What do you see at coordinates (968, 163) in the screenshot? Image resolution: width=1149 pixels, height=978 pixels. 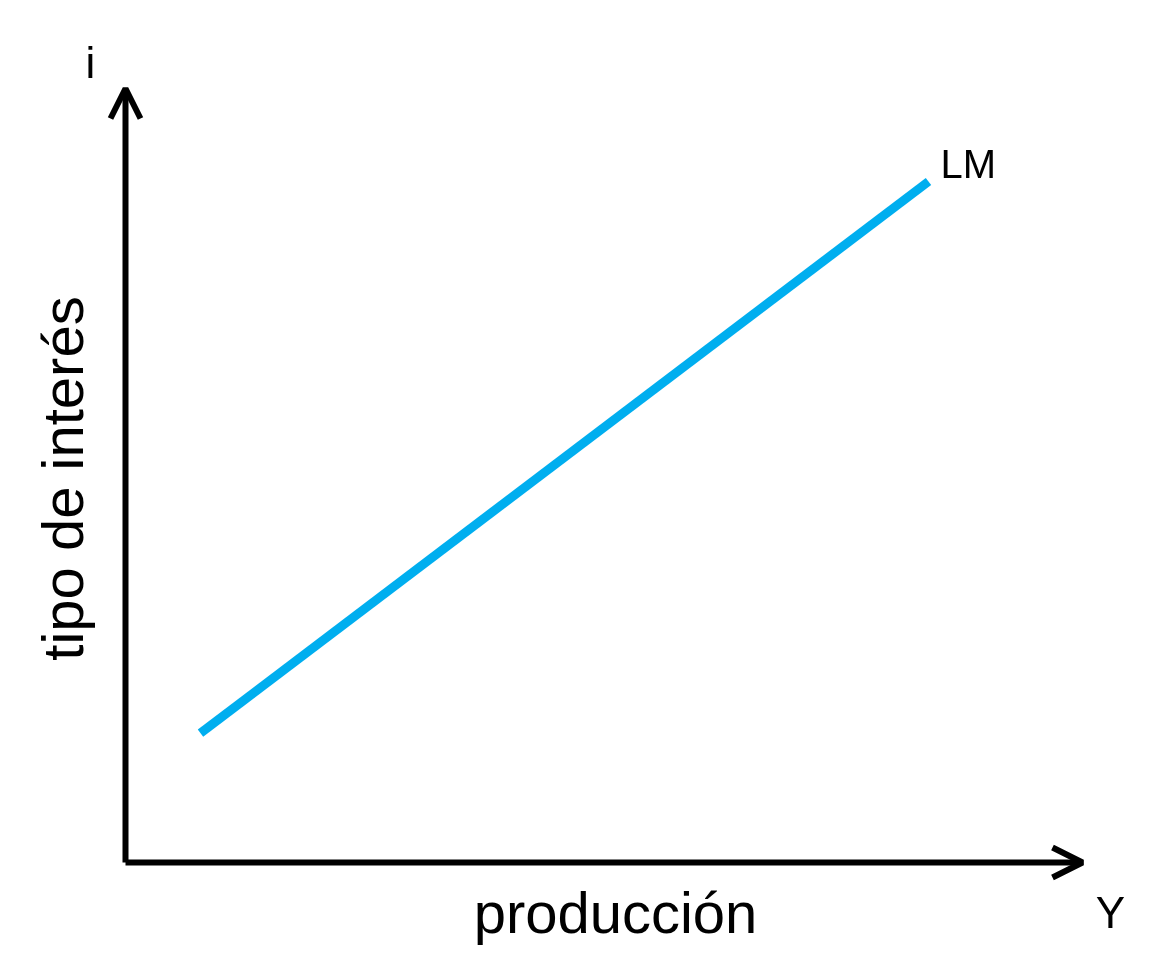 I see `series-label: LM` at bounding box center [968, 163].